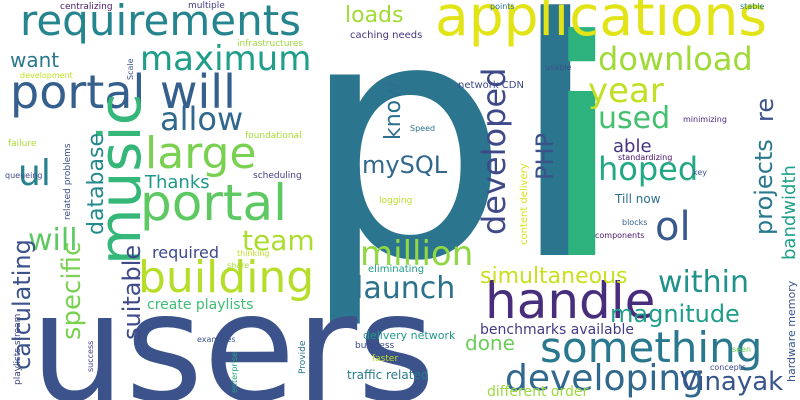 This screenshot has height=400, width=800. What do you see at coordinates (278, 240) in the screenshot?
I see `word-team: team` at bounding box center [278, 240].